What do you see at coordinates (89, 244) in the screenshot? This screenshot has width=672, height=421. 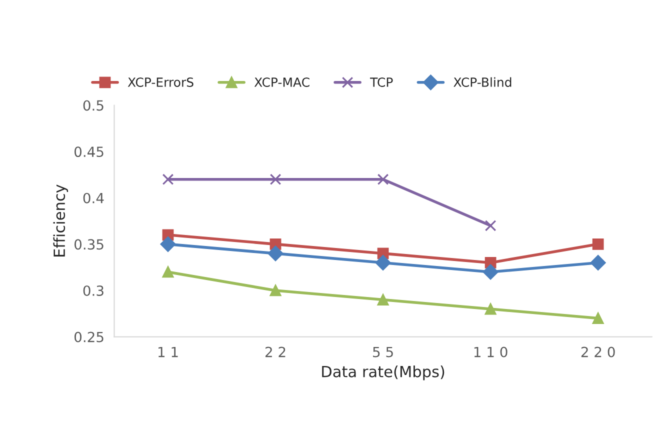 I see `y-tick-label: 0.35` at bounding box center [89, 244].